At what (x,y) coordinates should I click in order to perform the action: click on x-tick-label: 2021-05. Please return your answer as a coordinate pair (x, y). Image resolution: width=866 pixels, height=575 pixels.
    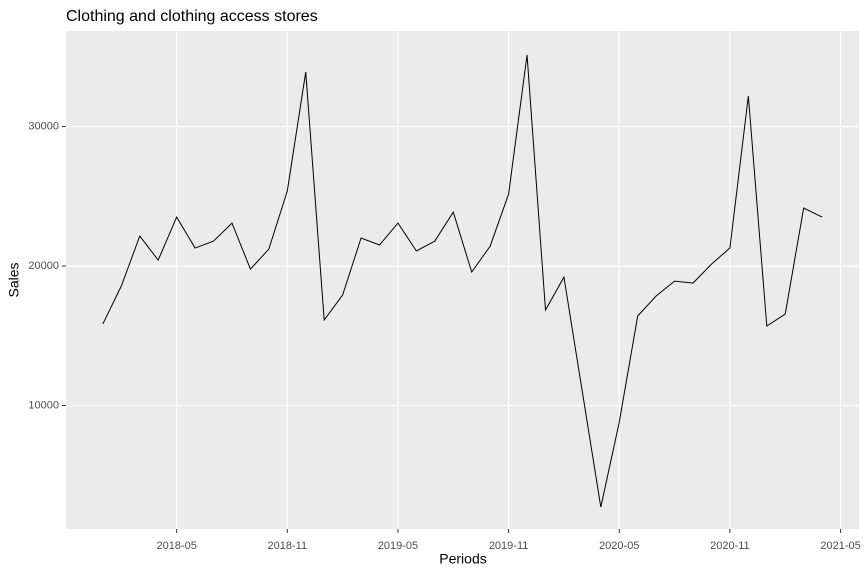
    Looking at the image, I should click on (840, 546).